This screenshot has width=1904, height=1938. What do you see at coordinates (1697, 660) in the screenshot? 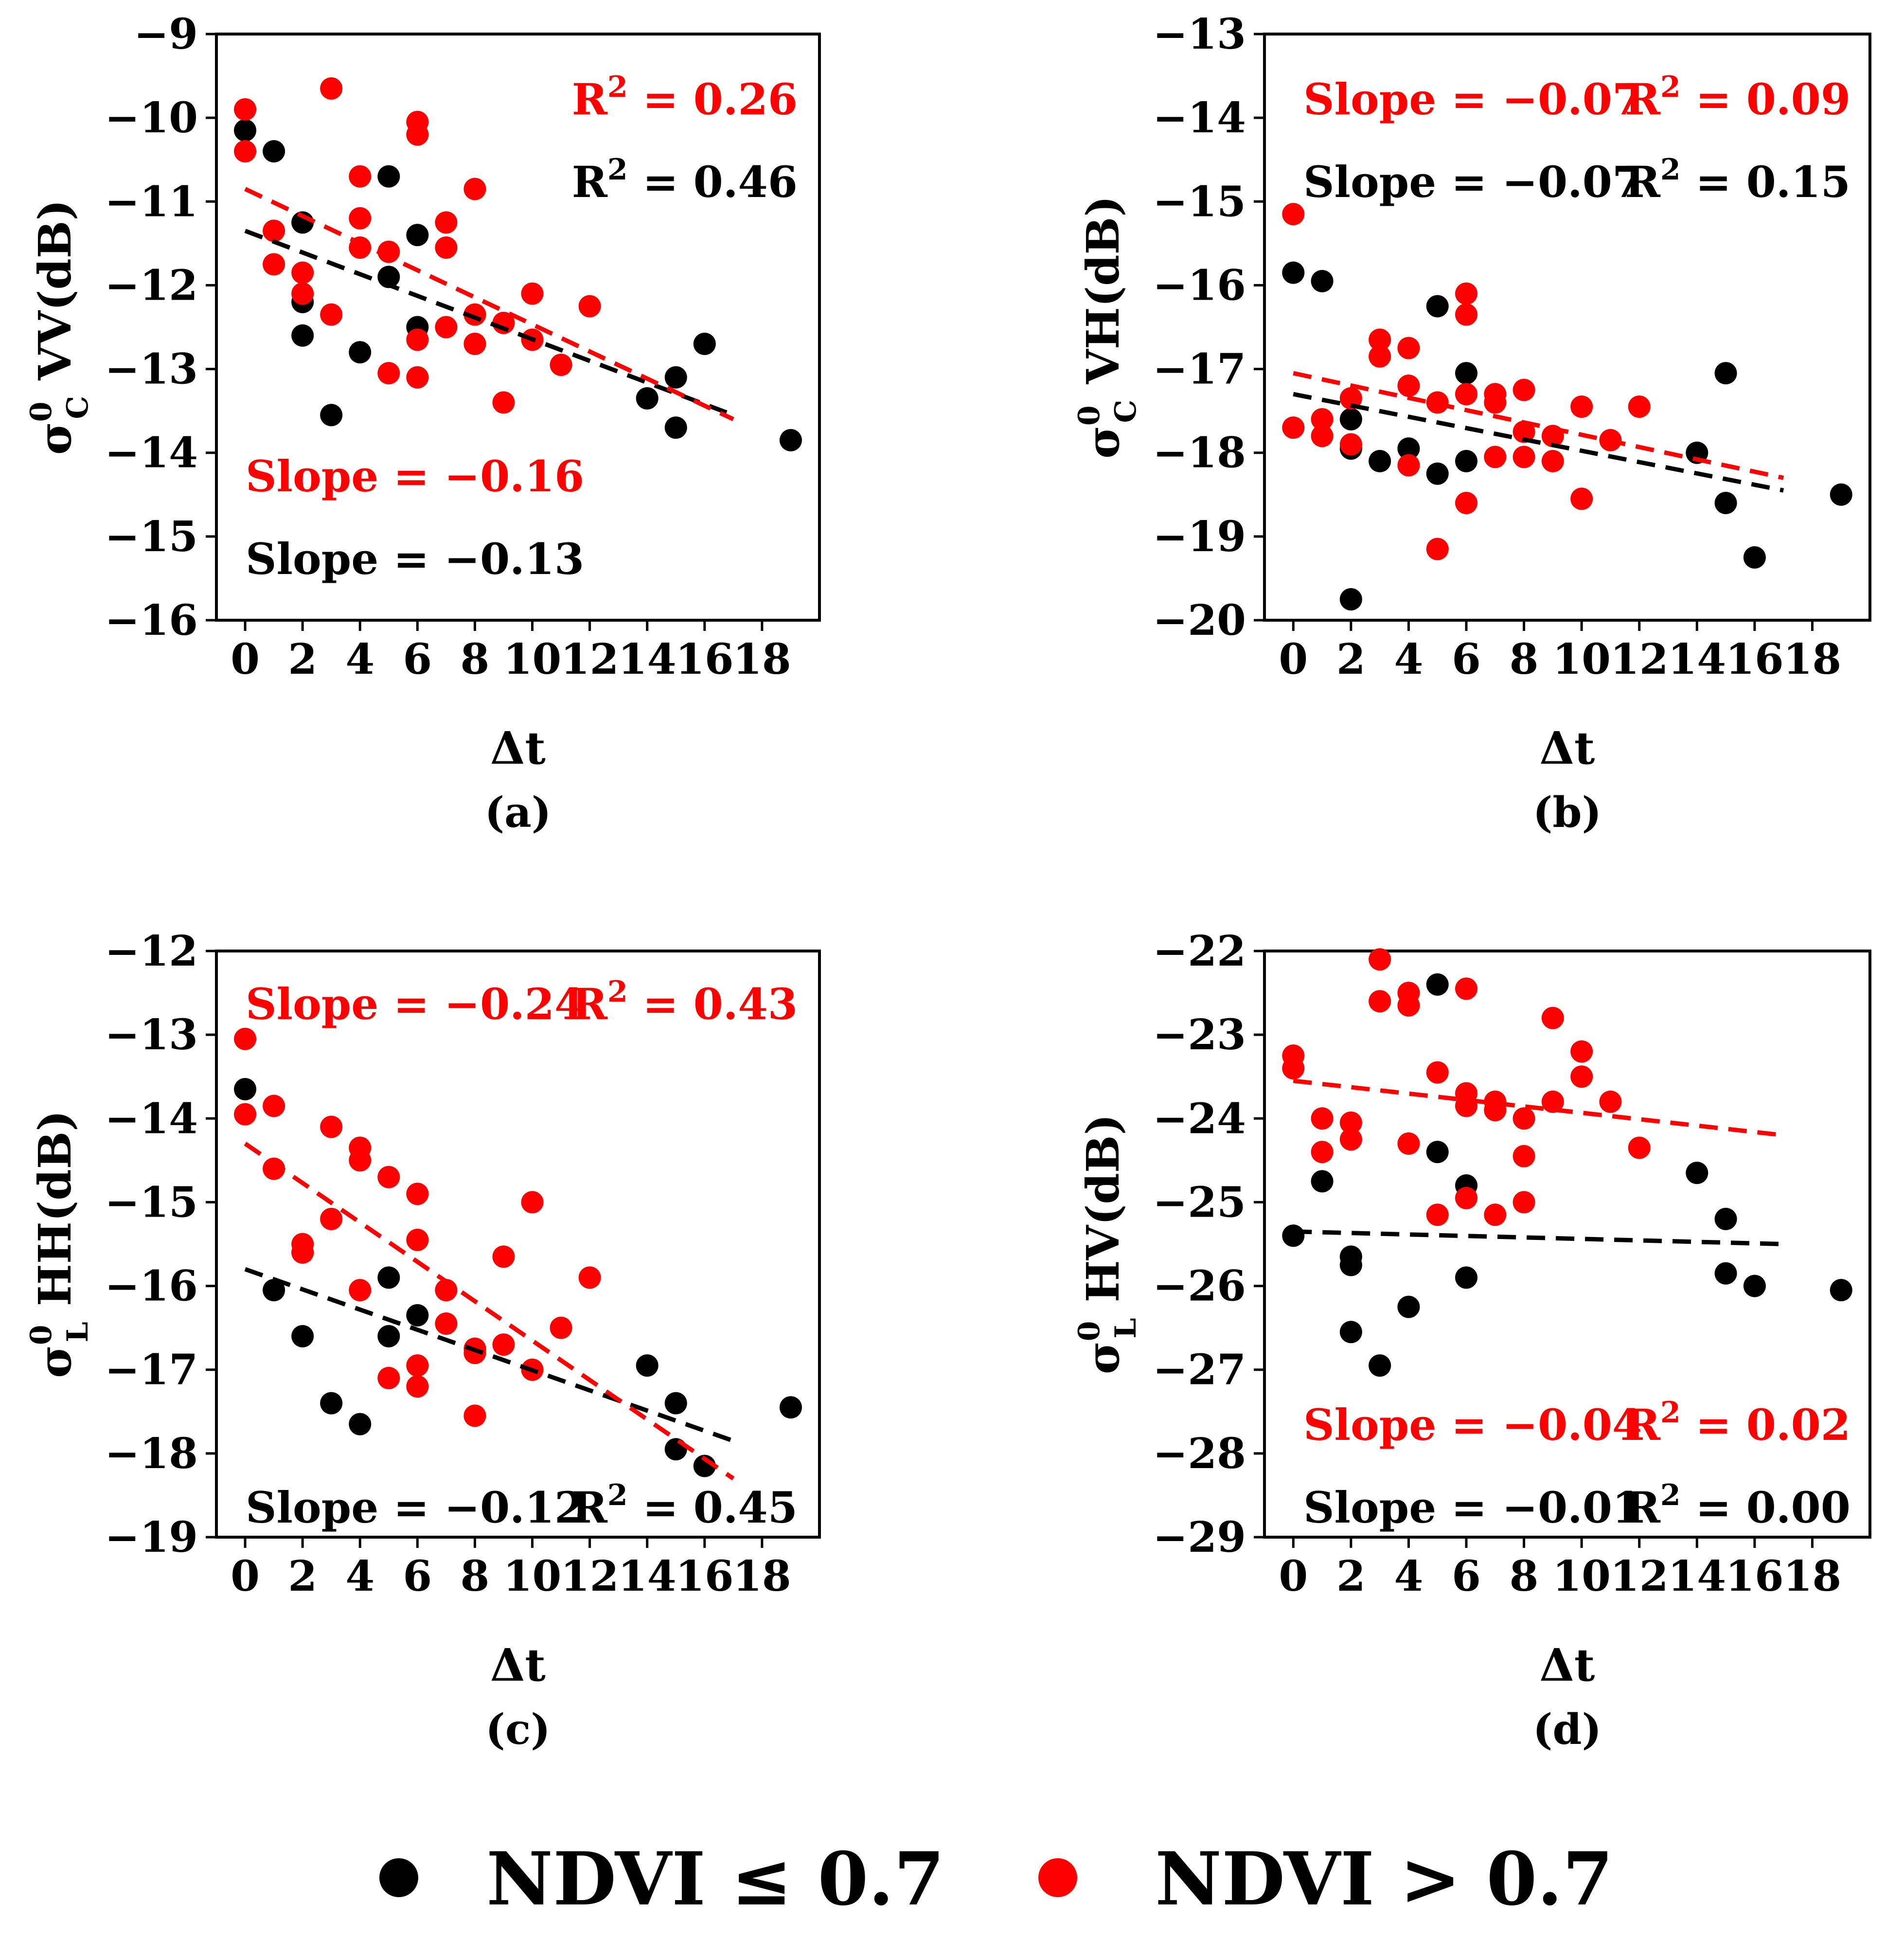
I see `x-tick-label: 14` at bounding box center [1697, 660].